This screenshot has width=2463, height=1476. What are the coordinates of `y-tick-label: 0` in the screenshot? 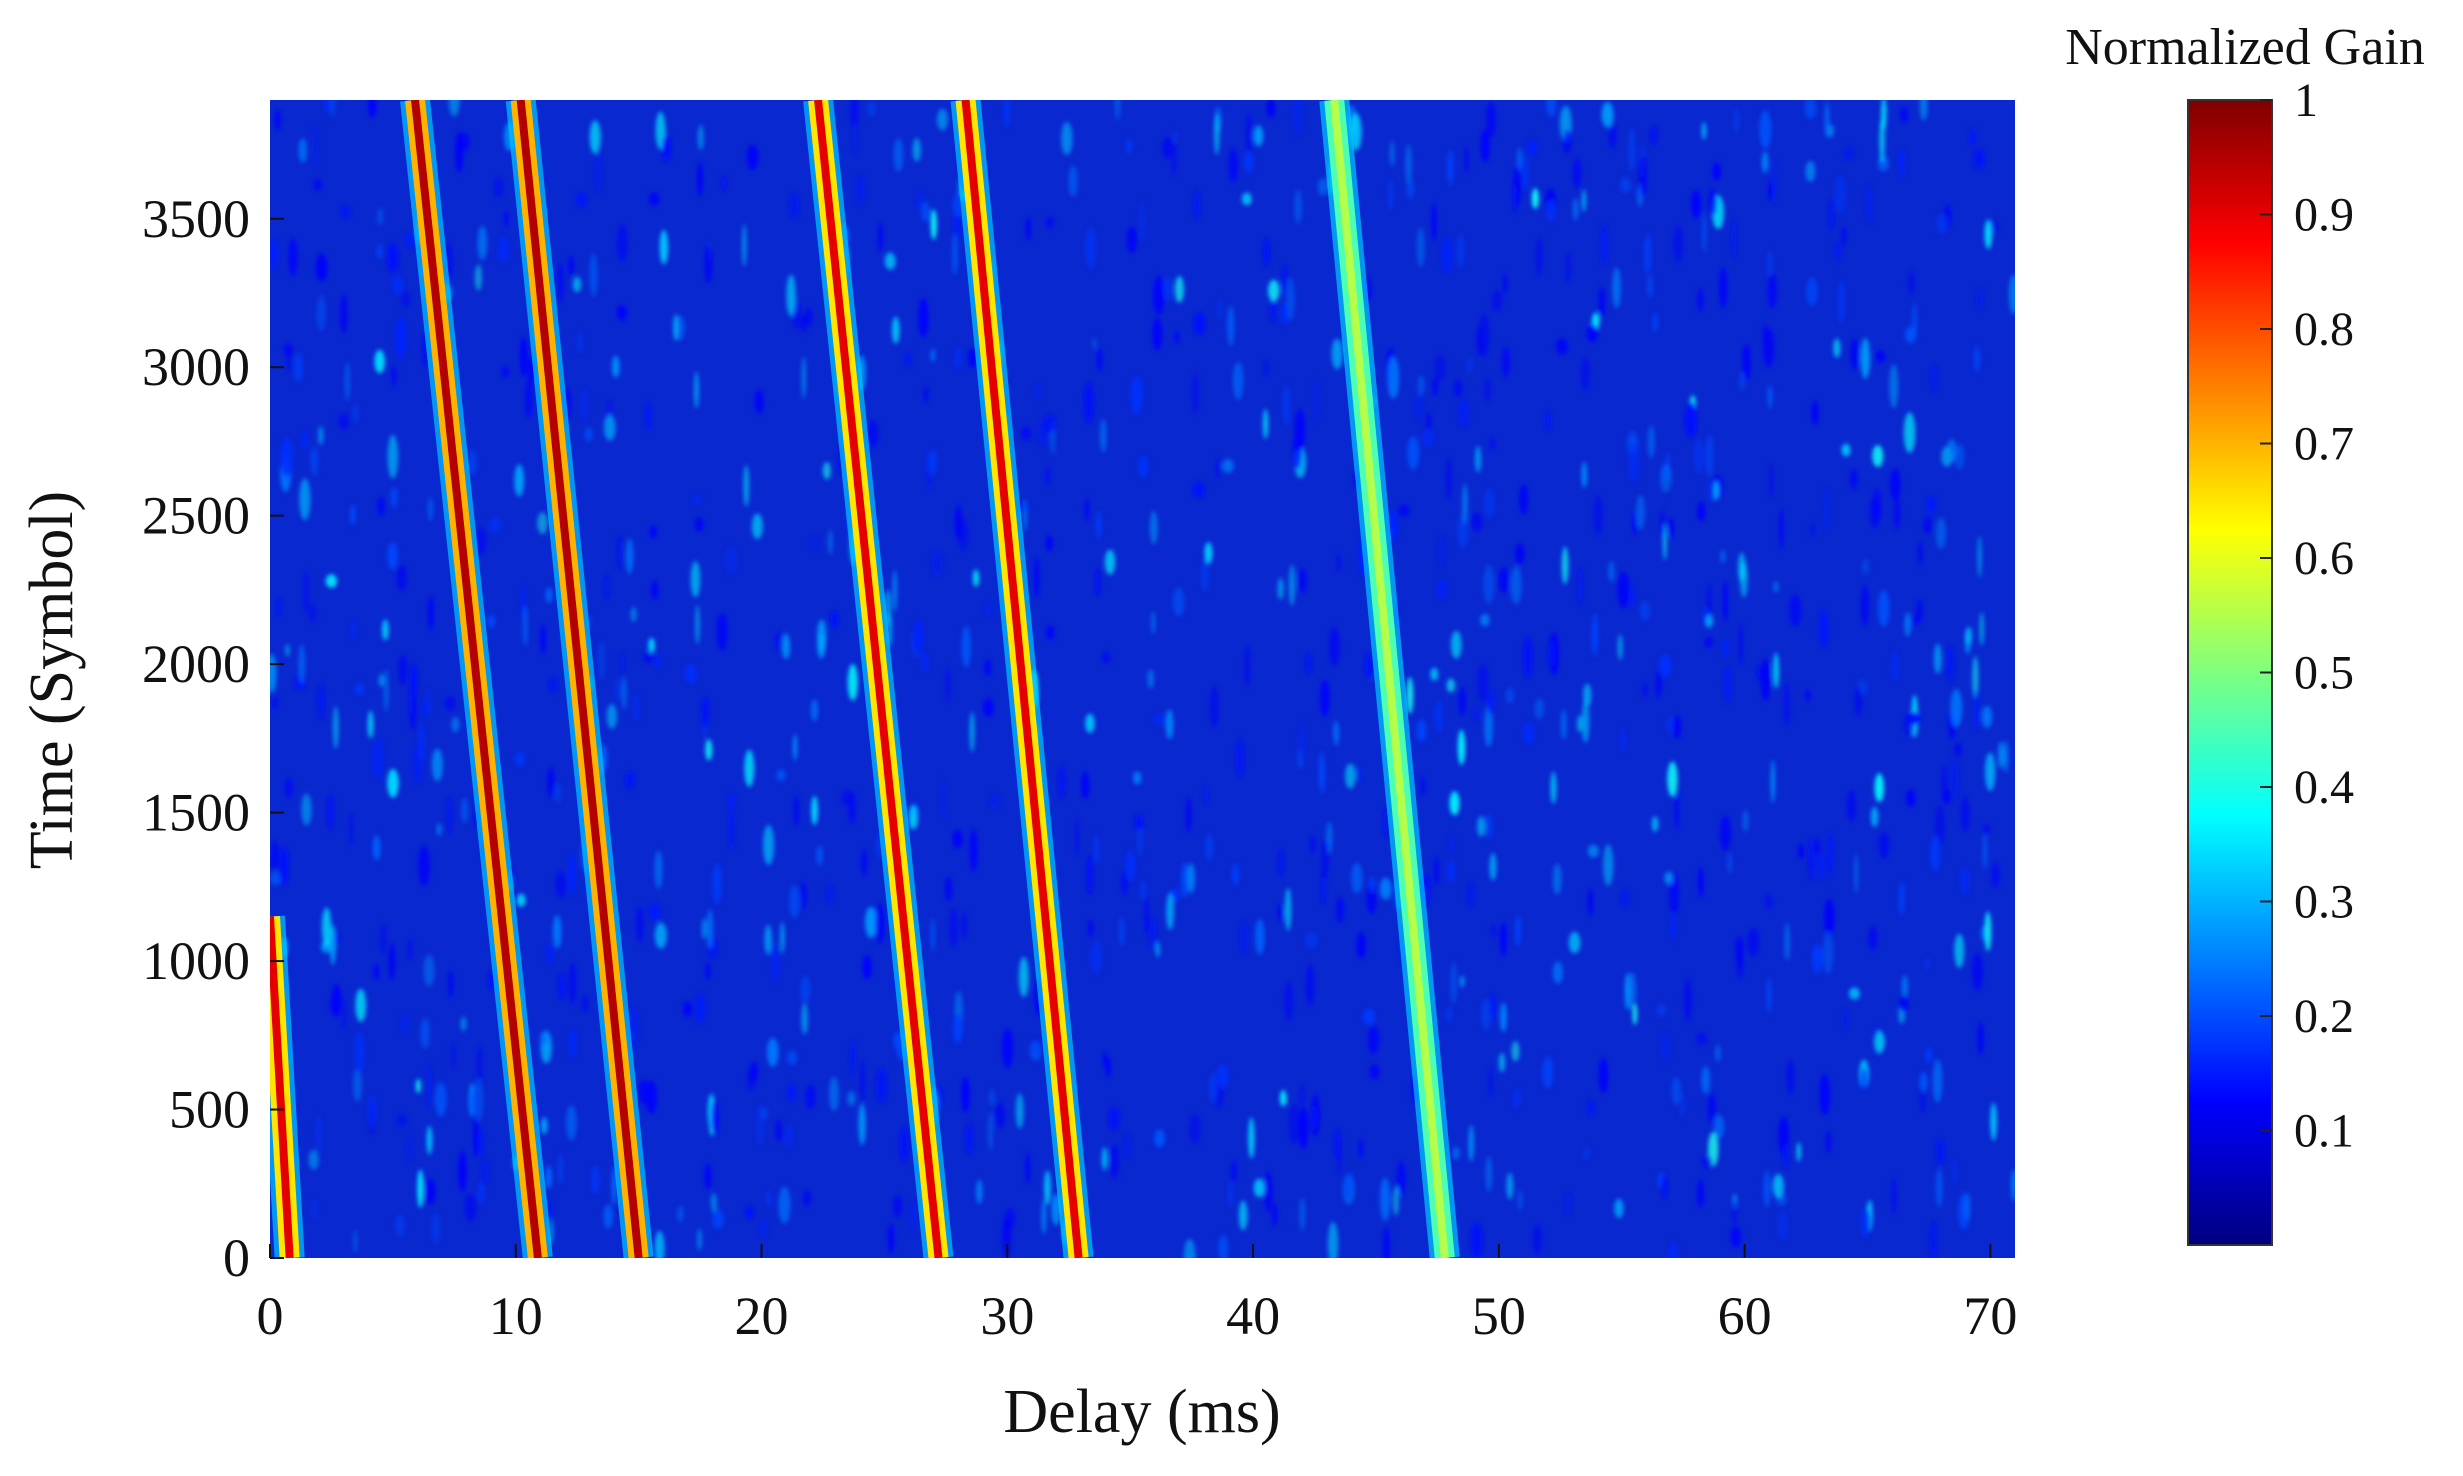 It's located at (236, 1258).